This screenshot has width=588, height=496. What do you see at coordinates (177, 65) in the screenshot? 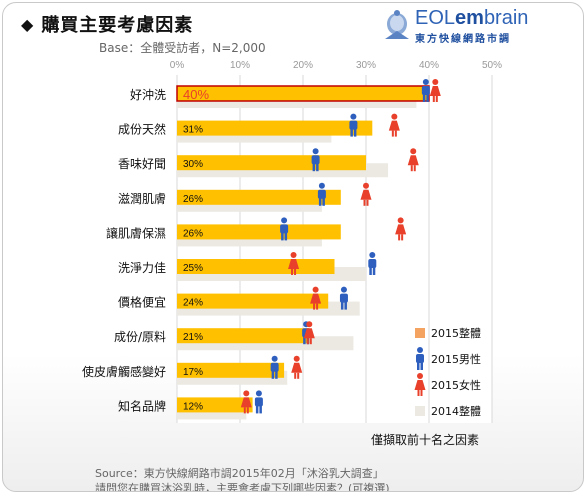
I see `x-tick-label: 0%` at bounding box center [177, 65].